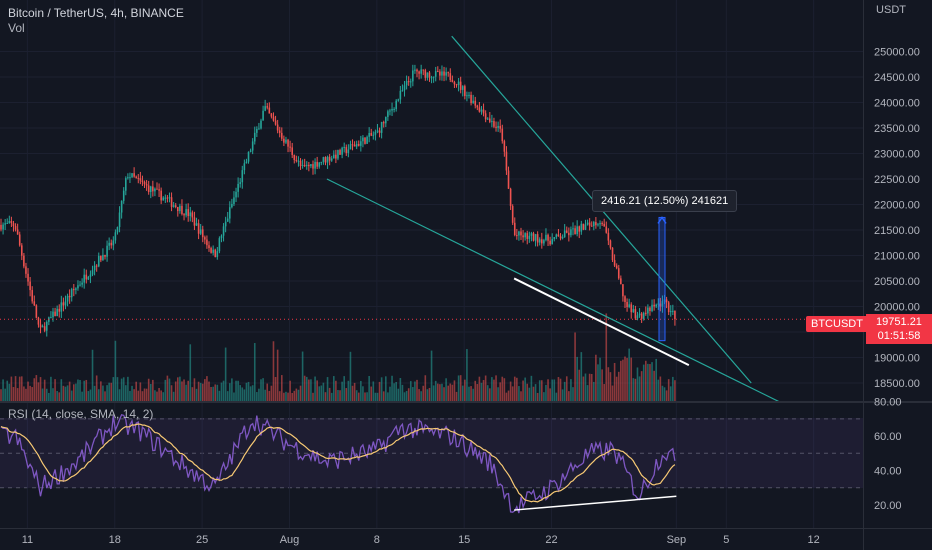  I want to click on rsi-legend: RSI (14, close, SMA, 14, 2), so click(81, 414).